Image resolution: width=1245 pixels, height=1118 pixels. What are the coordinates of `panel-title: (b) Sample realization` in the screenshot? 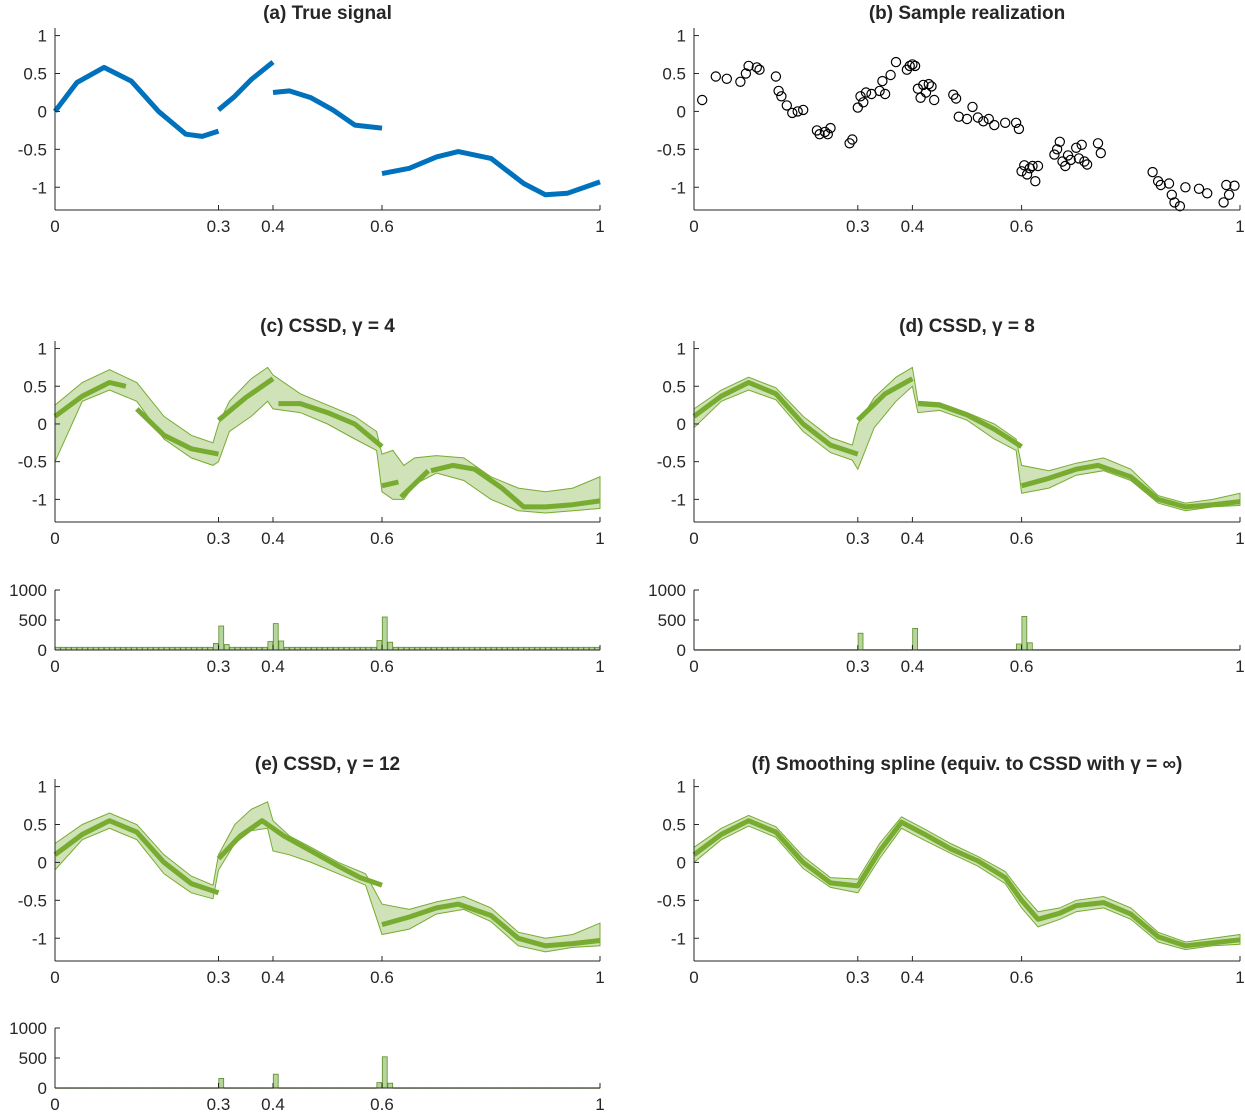 It's located at (967, 13).